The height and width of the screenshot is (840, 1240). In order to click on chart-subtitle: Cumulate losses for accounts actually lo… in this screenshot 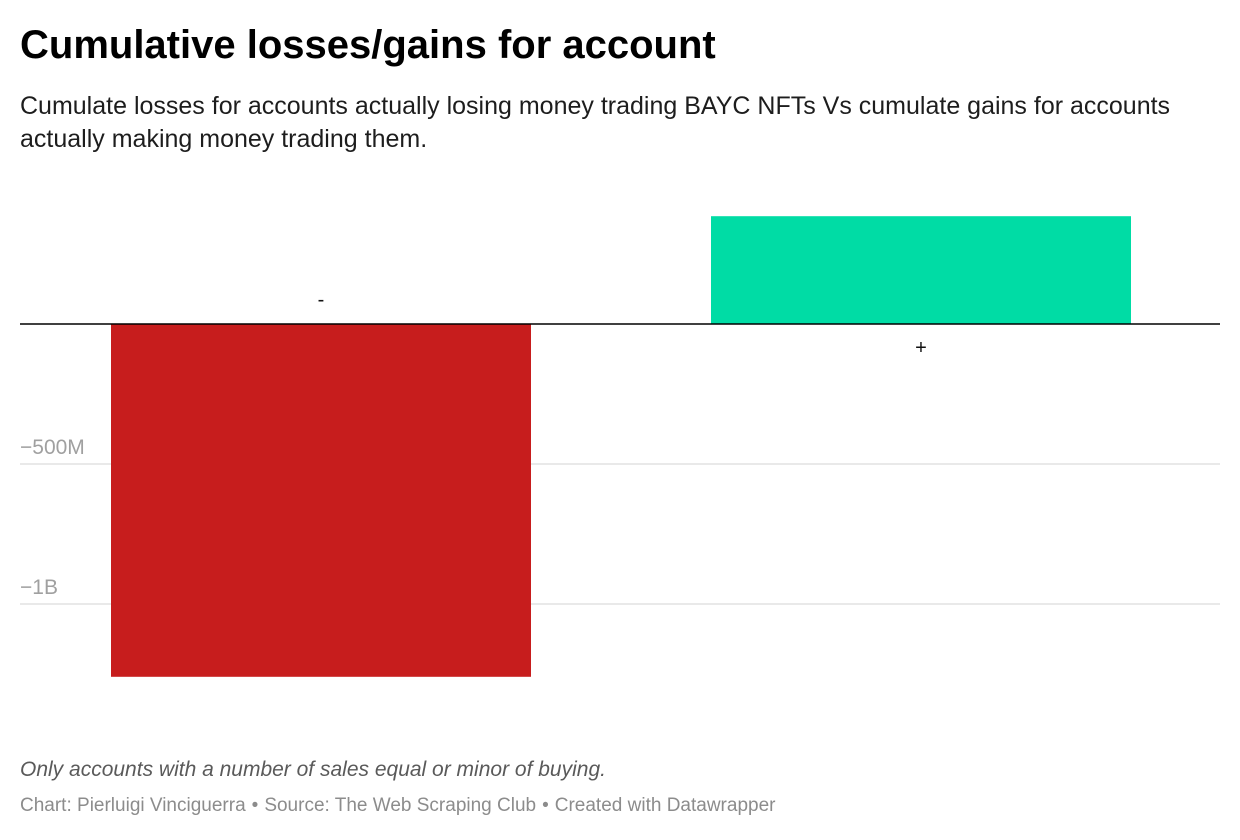, I will do `click(595, 122)`.